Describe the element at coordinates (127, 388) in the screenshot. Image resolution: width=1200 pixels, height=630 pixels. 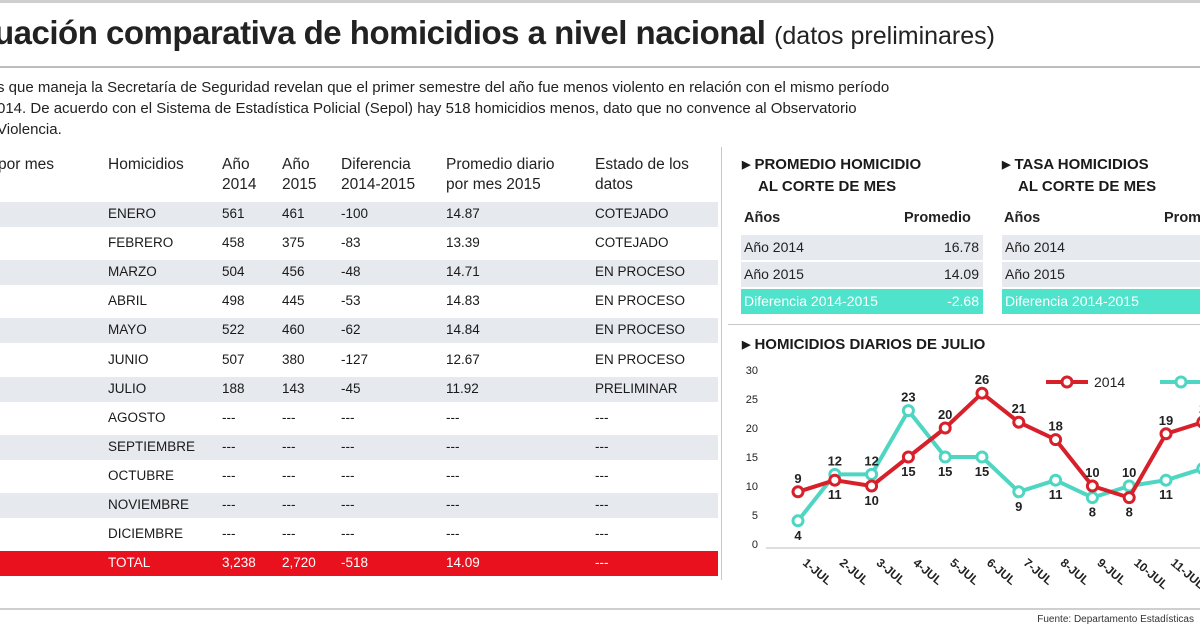
I see `table-cell: JULIO` at that location.